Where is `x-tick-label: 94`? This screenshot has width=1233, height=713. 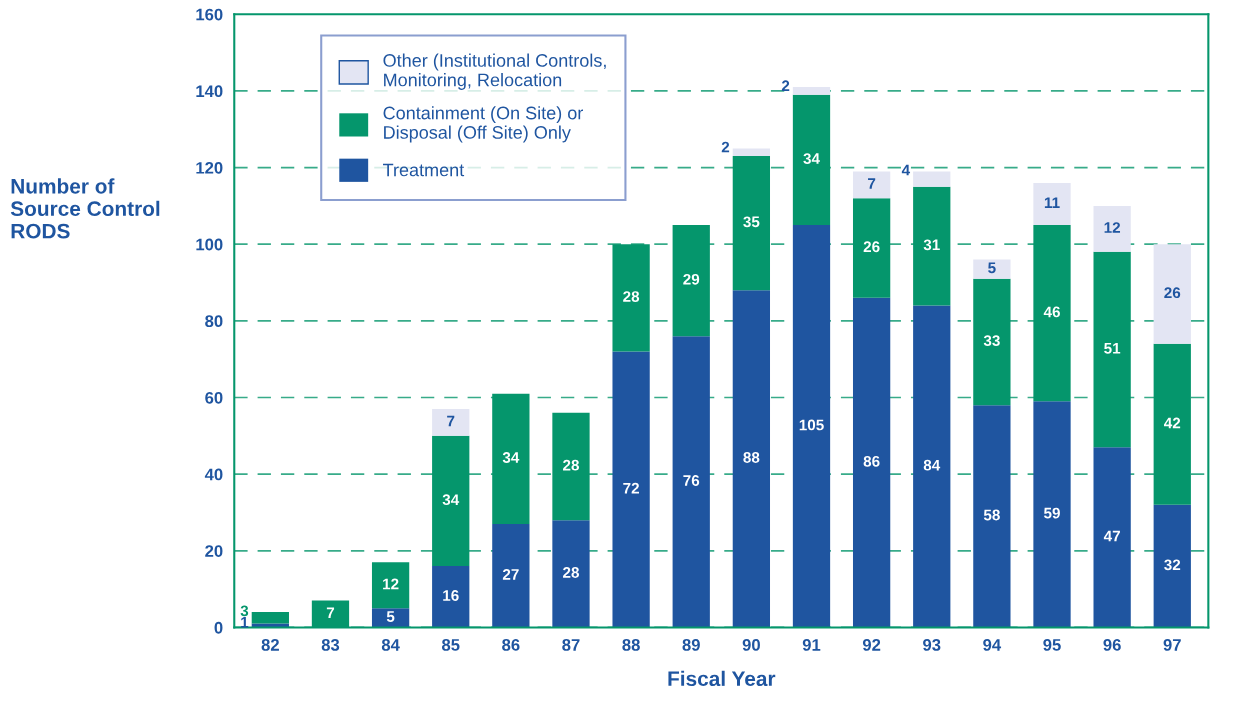
x-tick-label: 94 is located at coordinates (992, 644).